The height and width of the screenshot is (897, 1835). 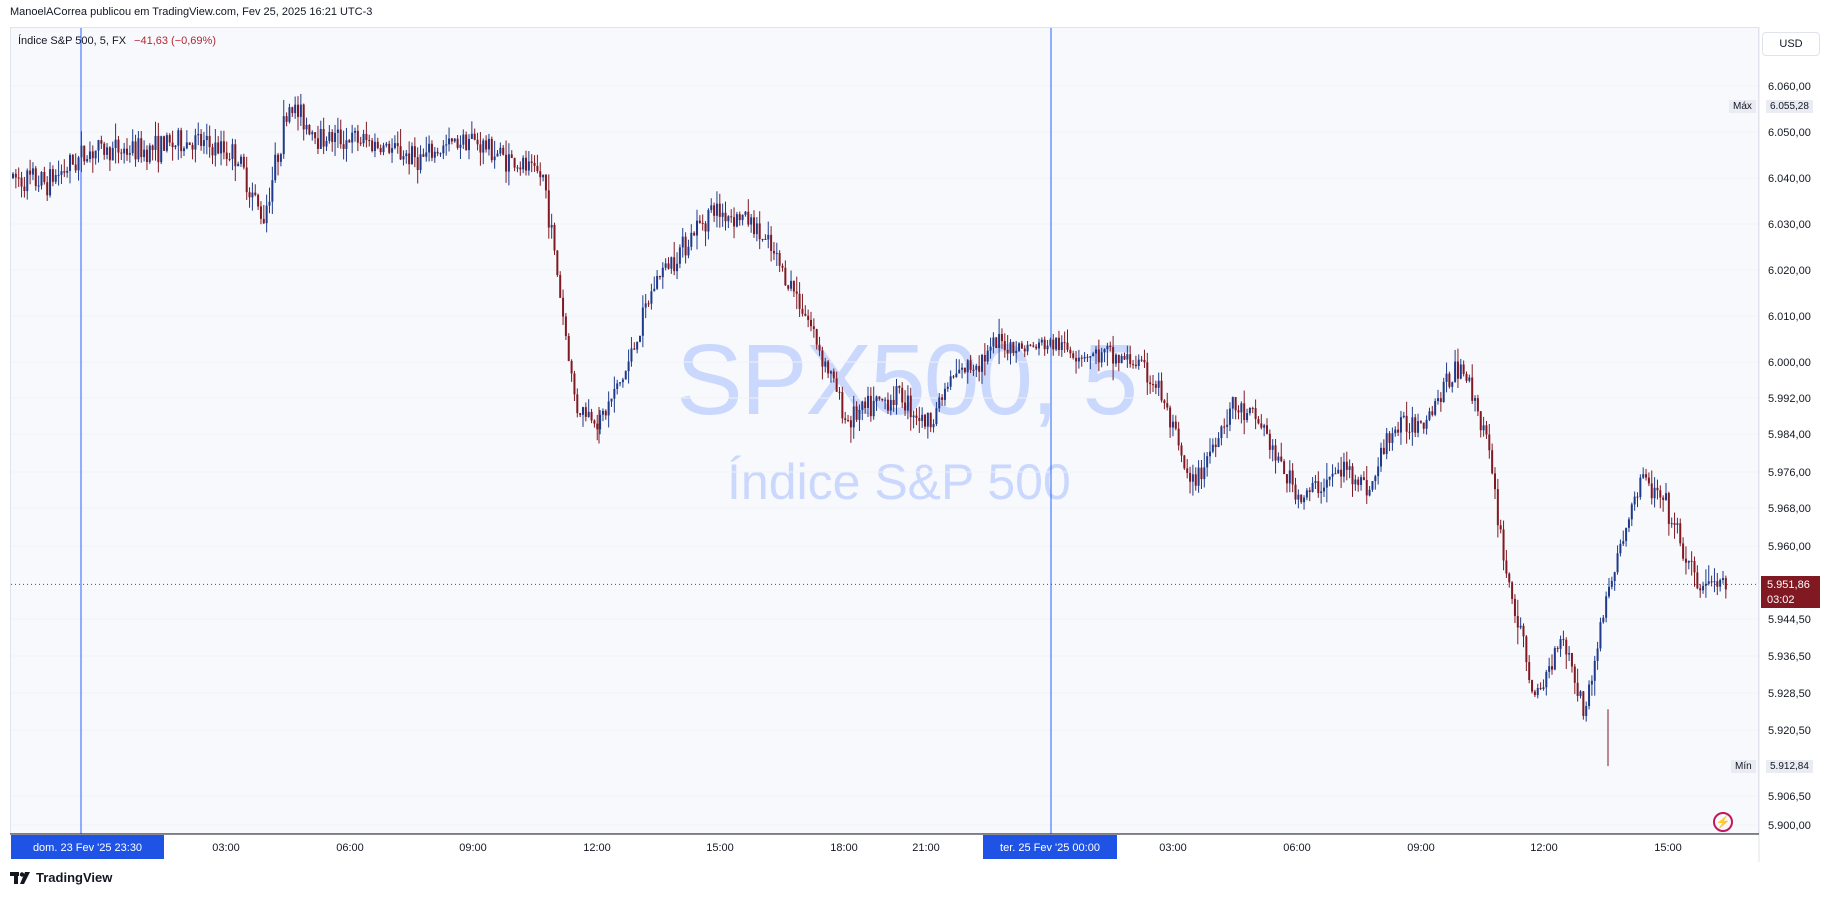 What do you see at coordinates (1789, 509) in the screenshot?
I see `price-tick-label: 5.968,00` at bounding box center [1789, 509].